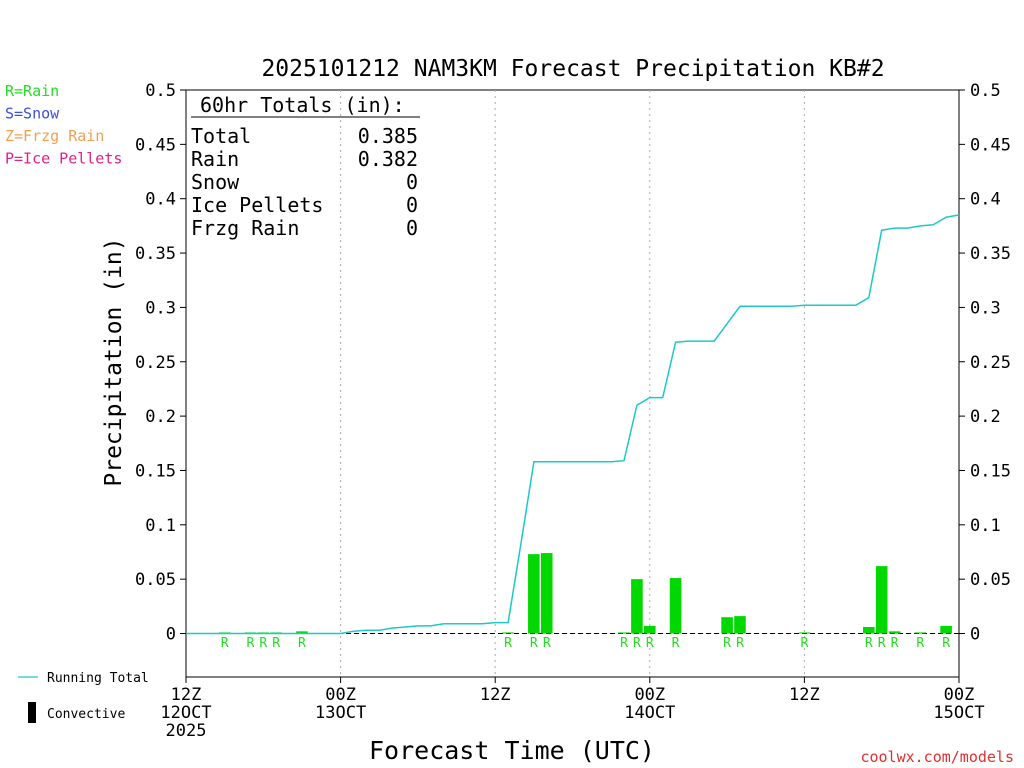 The image size is (1024, 768). Describe the element at coordinates (340, 713) in the screenshot. I see `x-tick-label: 13OCT` at that location.